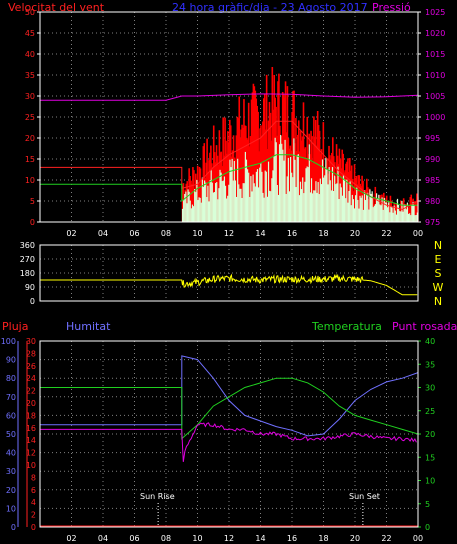 This screenshot has height=544, width=457. Describe the element at coordinates (31, 391) in the screenshot. I see `rain-tick-label: 22` at that location.